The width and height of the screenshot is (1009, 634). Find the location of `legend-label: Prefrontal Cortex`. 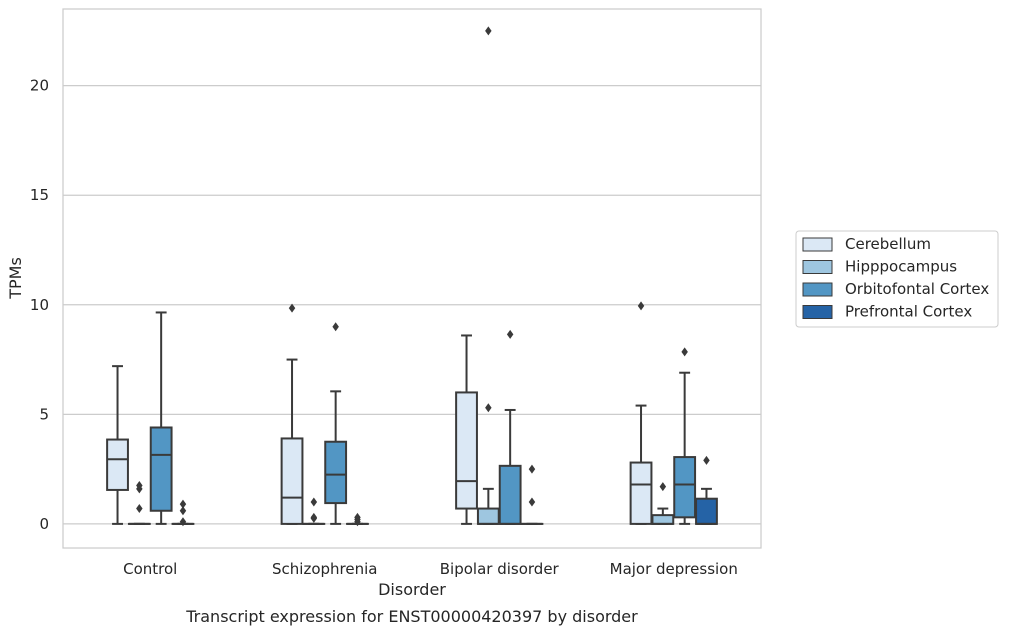

legend-label: Prefrontal Cortex is located at coordinates (908, 312).